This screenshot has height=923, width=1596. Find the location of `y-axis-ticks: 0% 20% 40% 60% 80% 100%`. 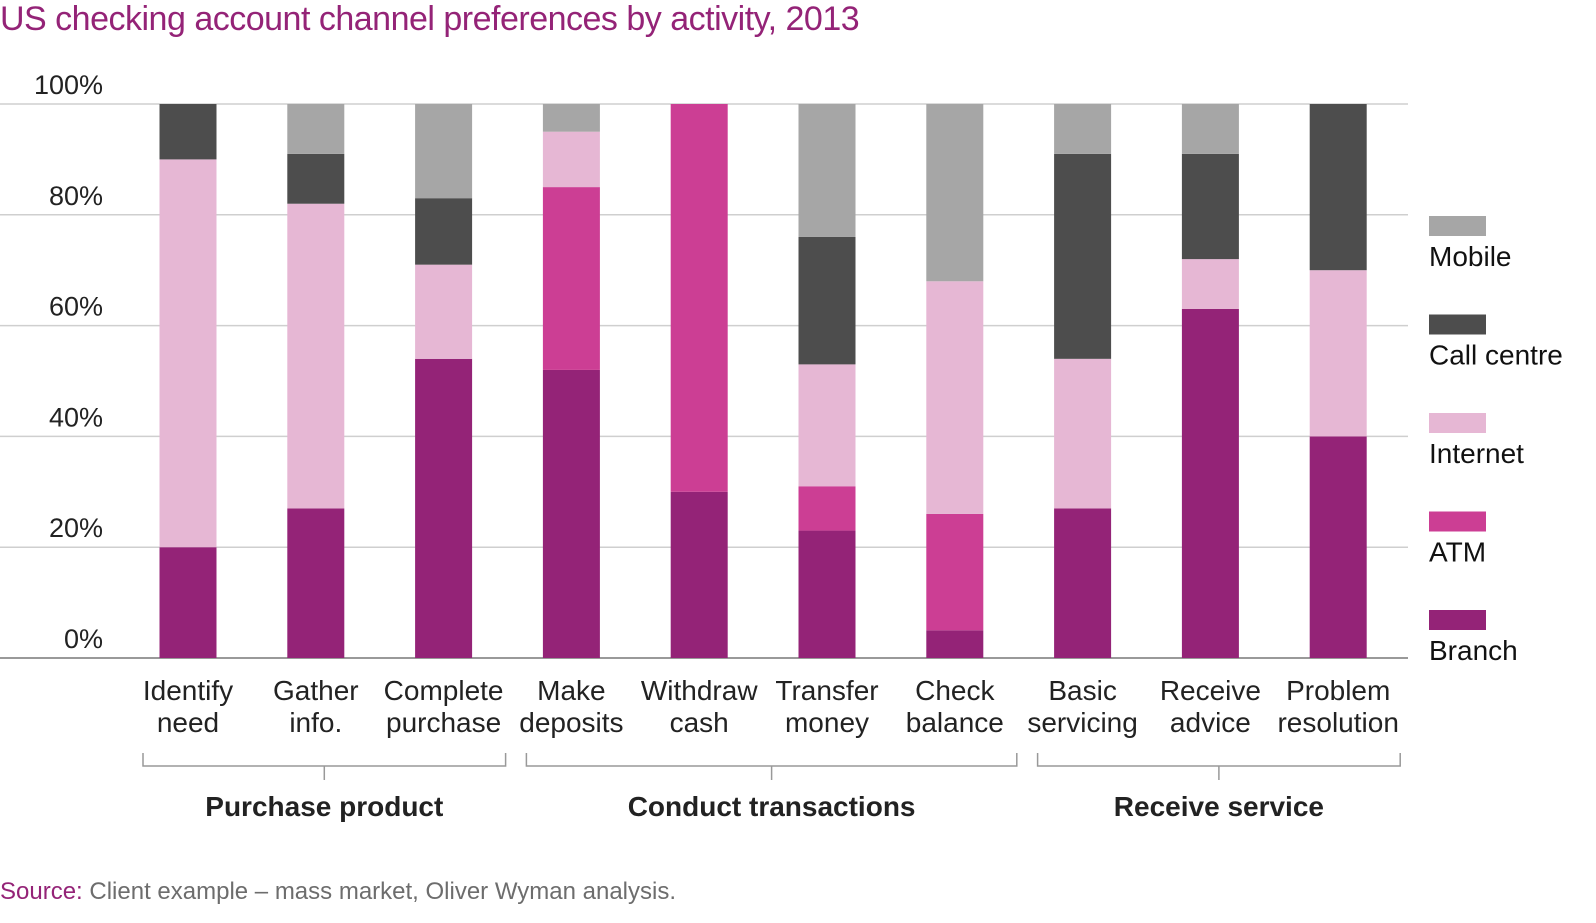

y-axis-ticks: 0% 20% 40% 60% 80% 100% is located at coordinates (68, 362).